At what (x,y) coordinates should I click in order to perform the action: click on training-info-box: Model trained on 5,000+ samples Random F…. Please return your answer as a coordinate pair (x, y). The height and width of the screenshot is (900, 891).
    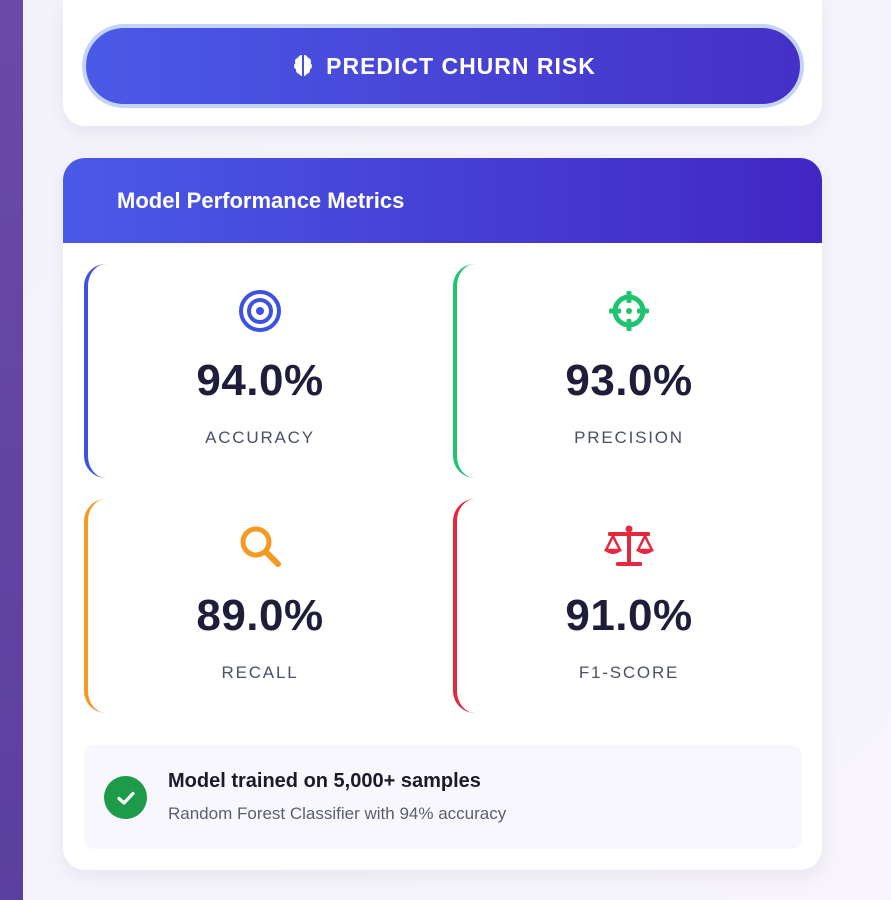
    Looking at the image, I should click on (443, 797).